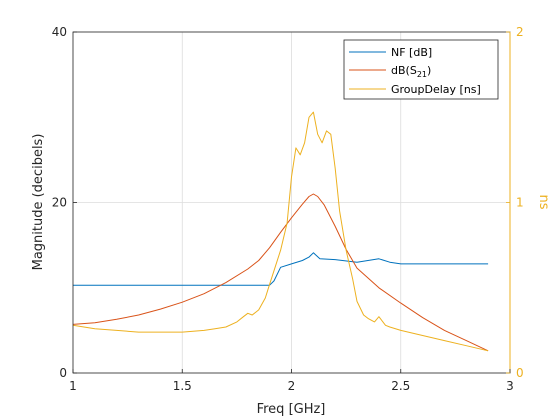 This screenshot has height=420, width=560. What do you see at coordinates (422, 74) in the screenshot?
I see `legend-label-s21-sub: 21` at bounding box center [422, 74].